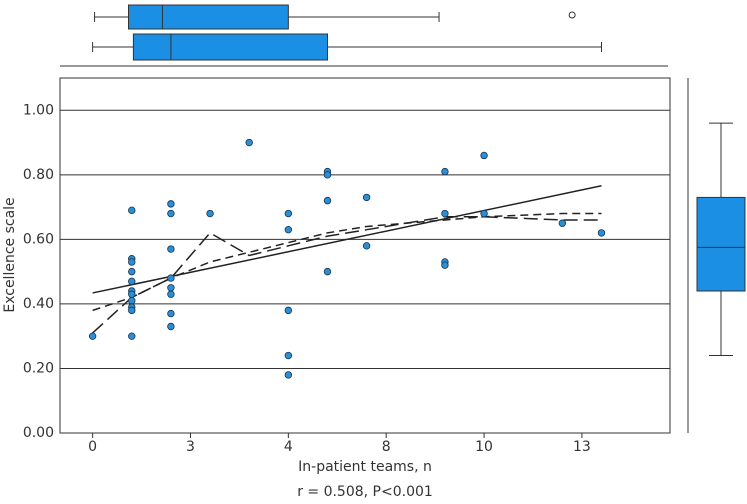 Image resolution: width=747 pixels, height=504 pixels. I want to click on y-tick-label: 0.20, so click(38, 368).